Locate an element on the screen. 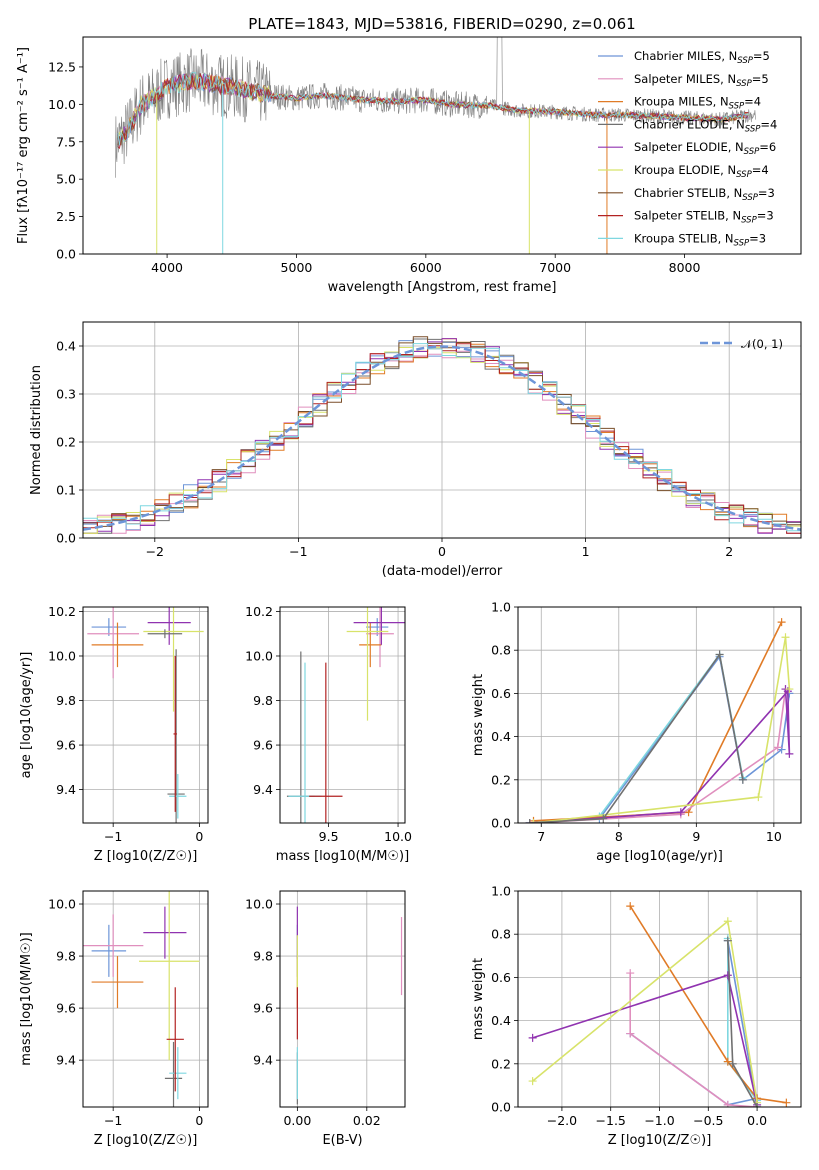  x-axis-label: (data-model)/error is located at coordinates (442, 571).